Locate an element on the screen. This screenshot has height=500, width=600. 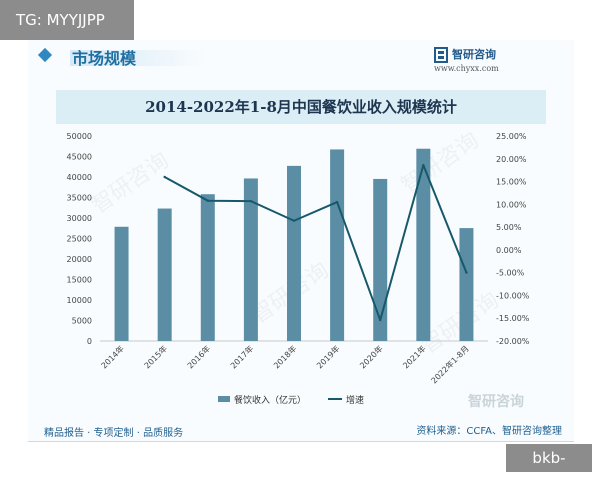
y-right-tick-label: 0.00% is located at coordinates (509, 250).